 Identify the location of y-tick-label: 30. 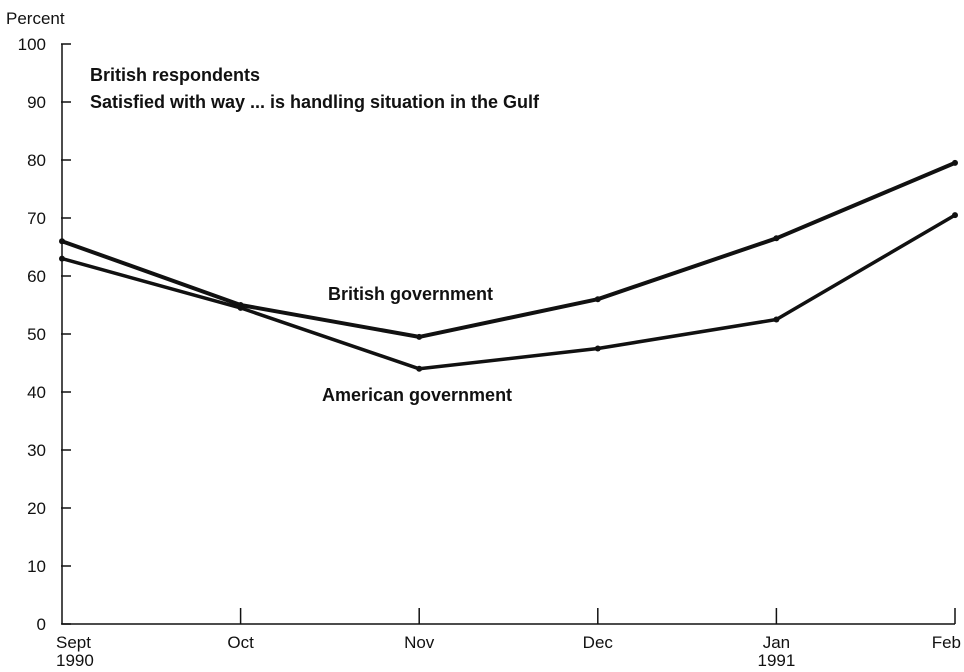
(36, 450).